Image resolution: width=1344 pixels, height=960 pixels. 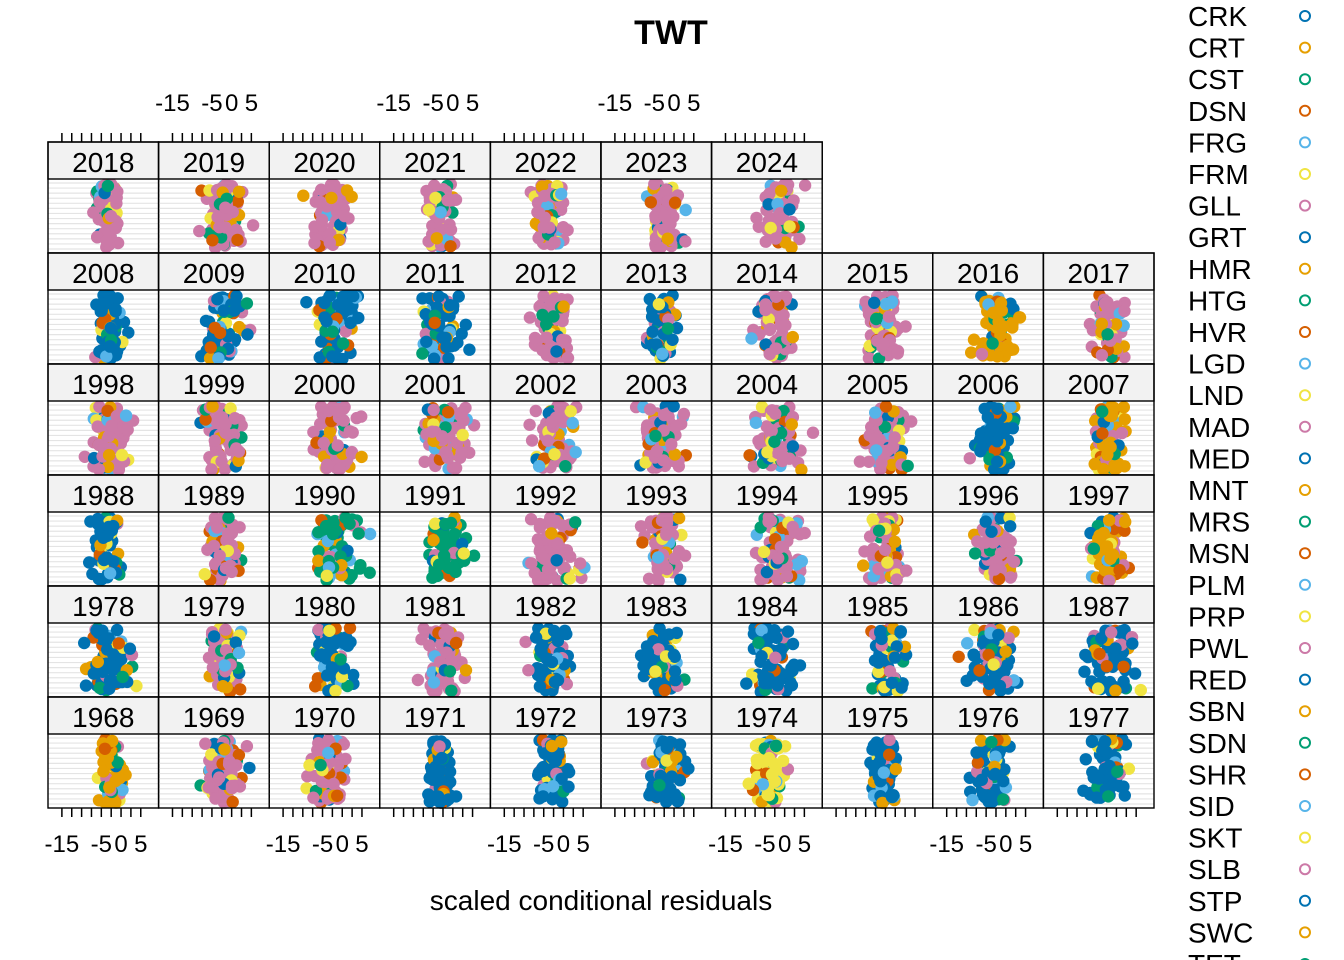 I want to click on panel-label: 1996, so click(x=988, y=495).